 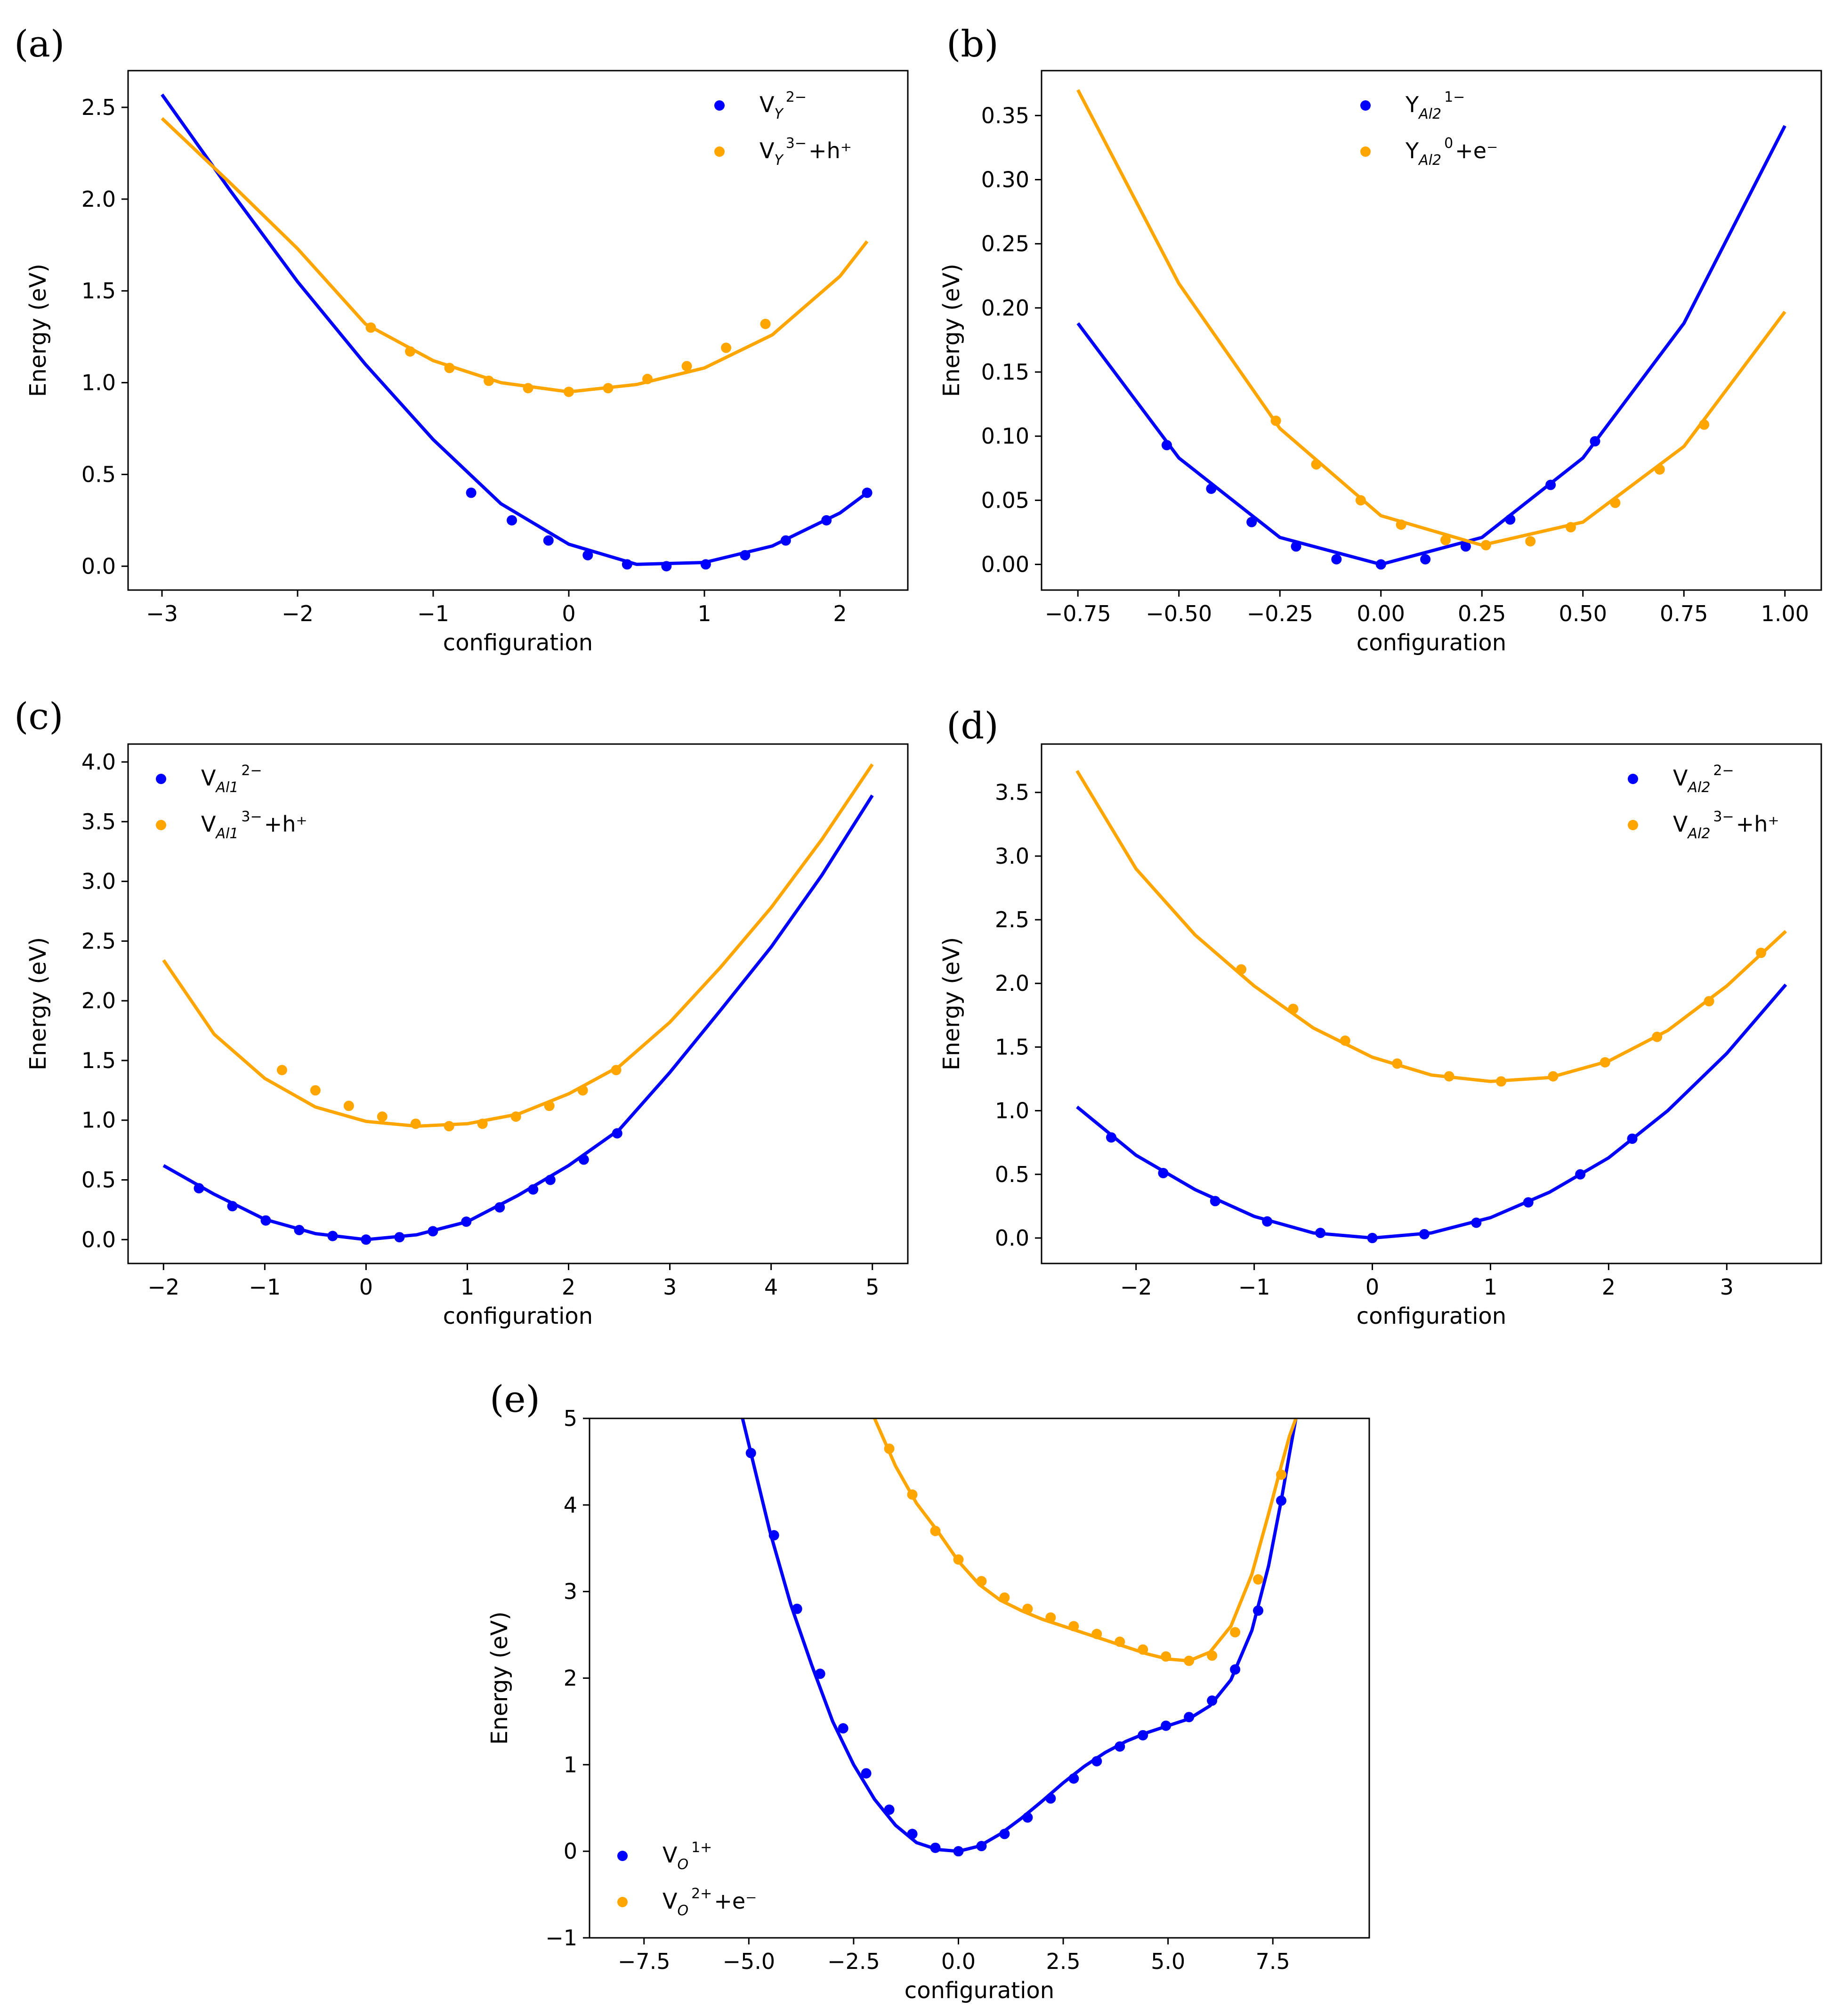 I want to click on panel-a-ytick-label: 2.5, so click(x=99, y=107).